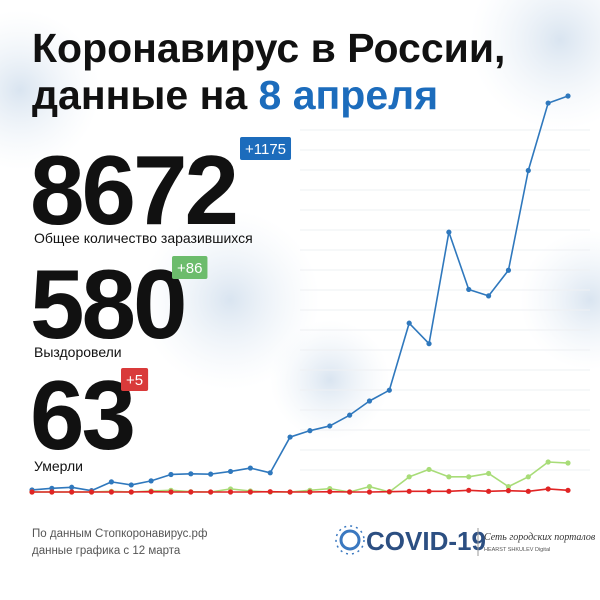  I want to click on stat-value: 580, so click(107, 304).